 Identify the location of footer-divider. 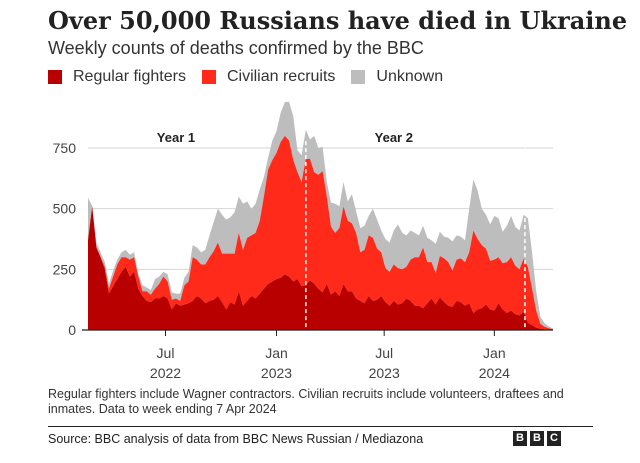
(320, 426).